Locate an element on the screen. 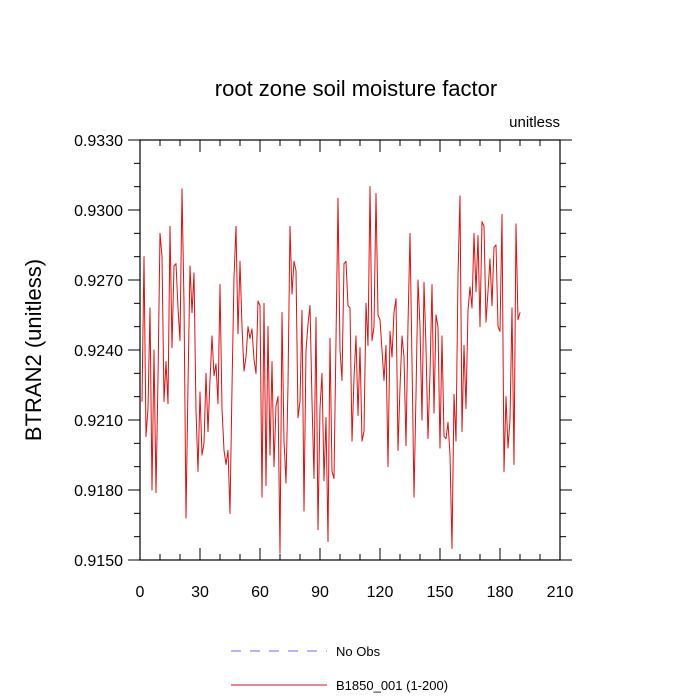  units-label: unitless is located at coordinates (534, 122).